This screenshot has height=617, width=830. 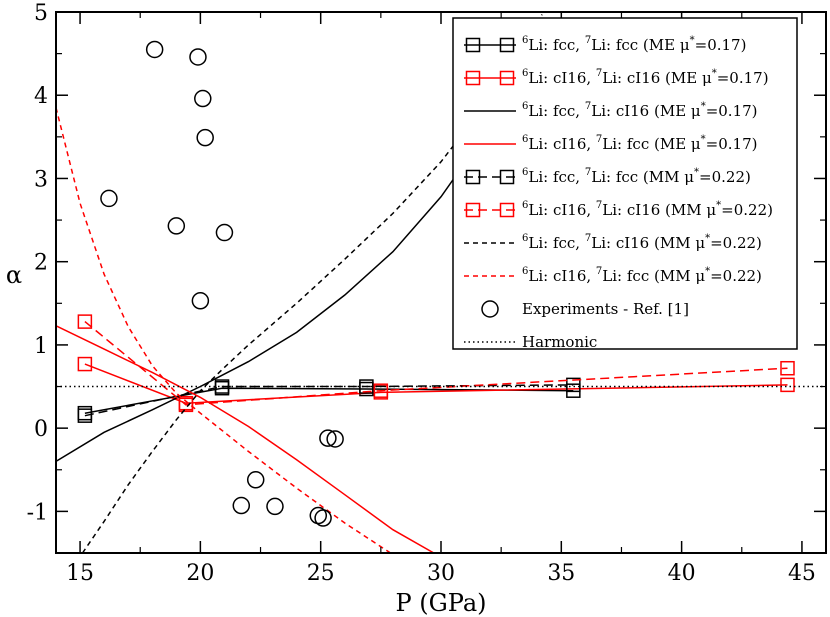 What do you see at coordinates (41, 96) in the screenshot?
I see `y-tick-label: 4` at bounding box center [41, 96].